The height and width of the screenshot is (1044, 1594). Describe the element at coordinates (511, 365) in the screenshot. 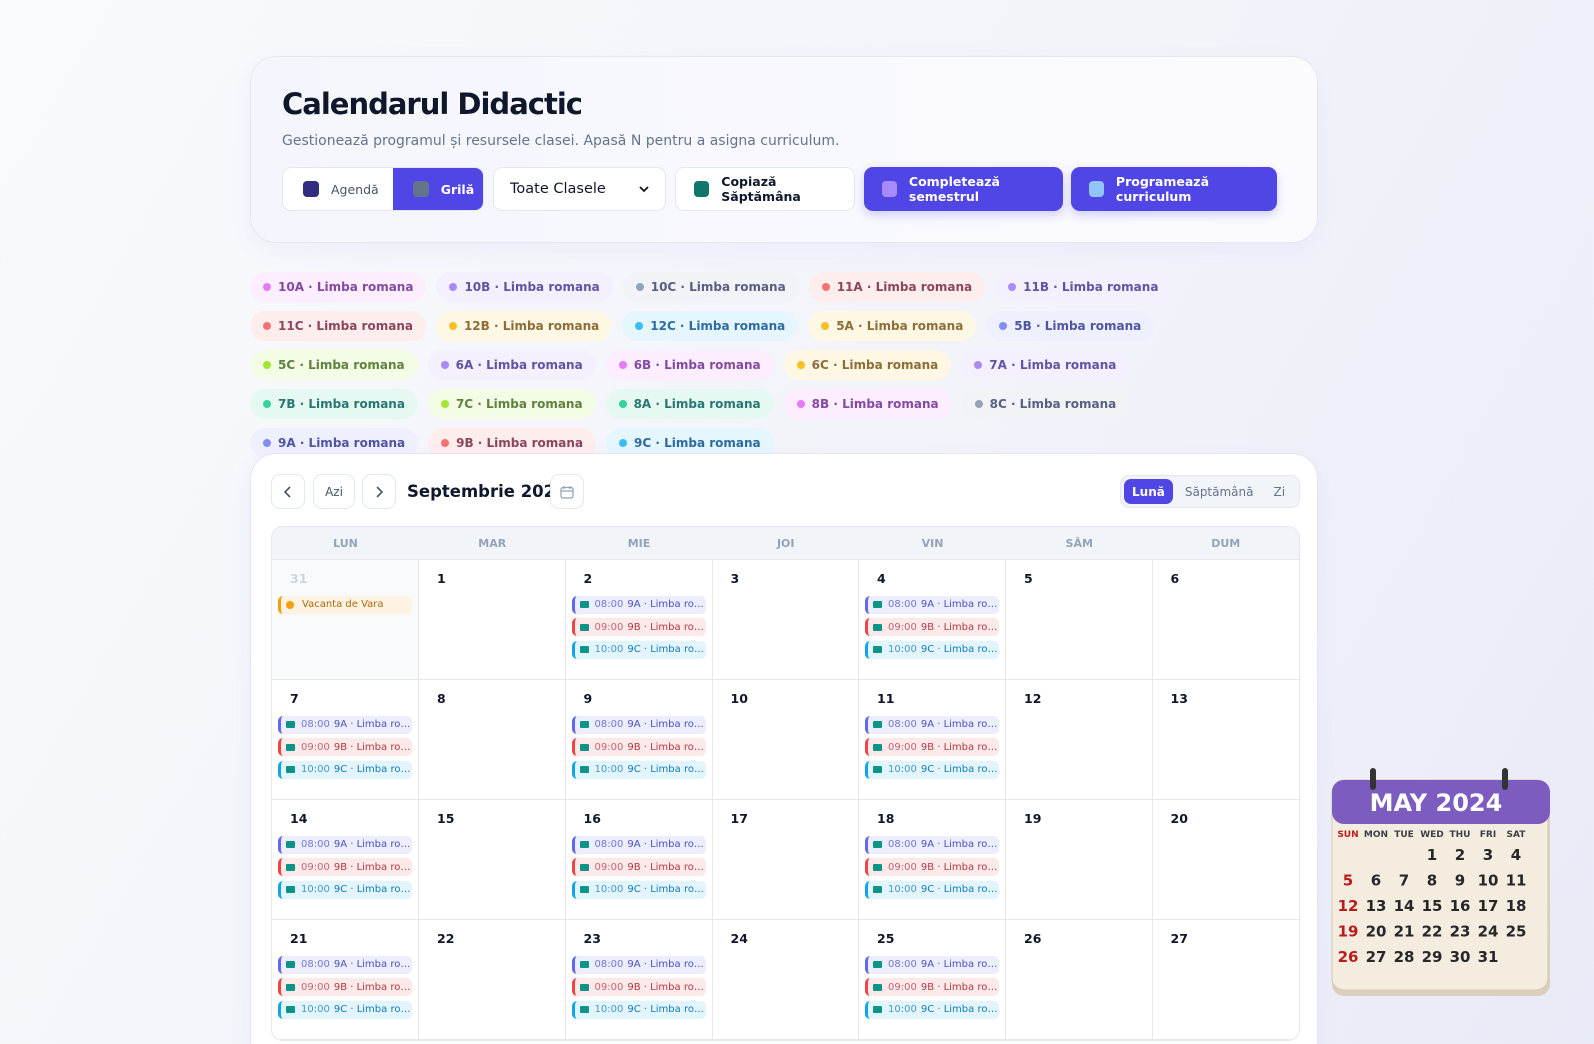

I see `class-chip: 6A · Limba romana` at that location.